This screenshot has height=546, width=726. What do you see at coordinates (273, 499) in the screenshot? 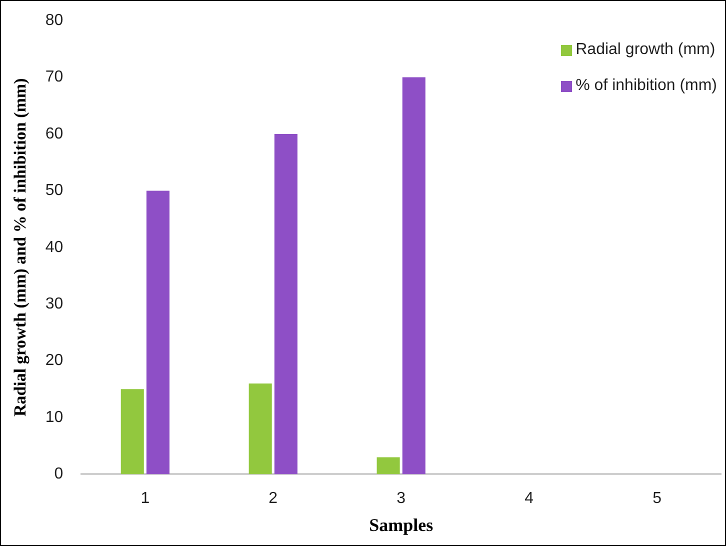
I see `x-tick-label: 2` at bounding box center [273, 499].